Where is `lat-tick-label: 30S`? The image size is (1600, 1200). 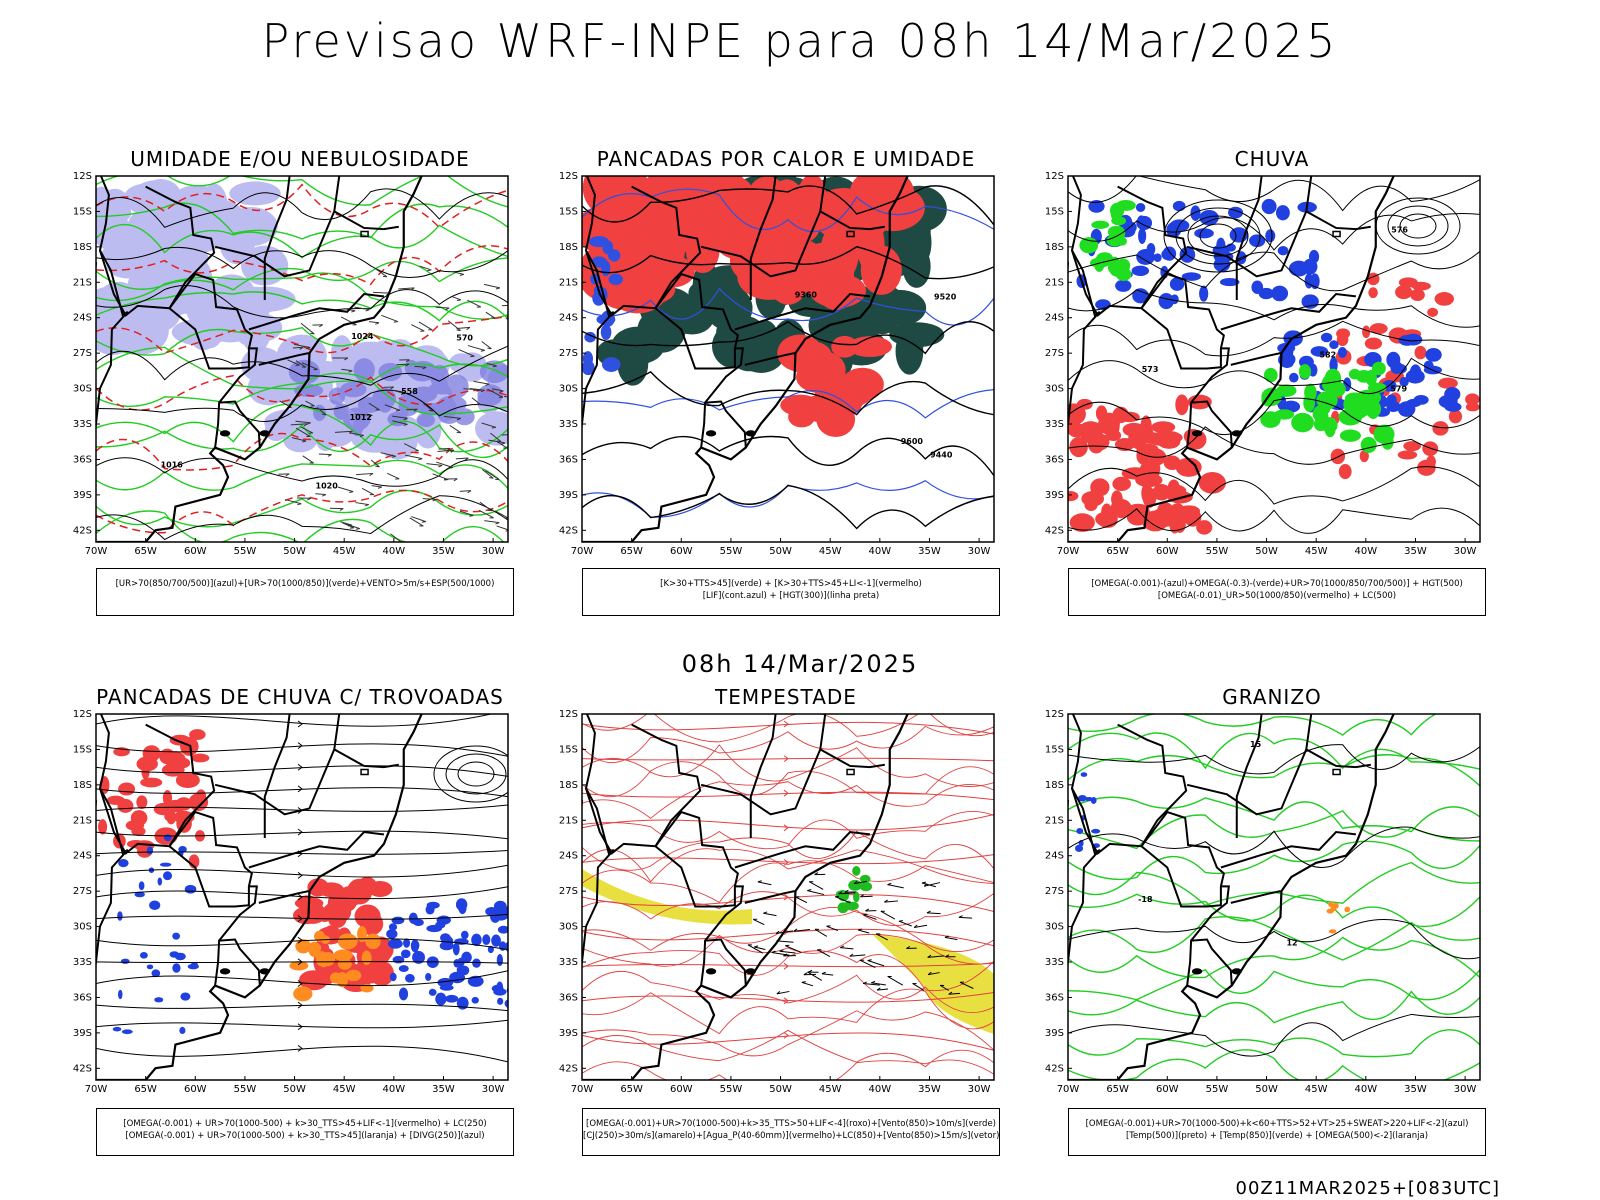 lat-tick-label: 30S is located at coordinates (82, 389).